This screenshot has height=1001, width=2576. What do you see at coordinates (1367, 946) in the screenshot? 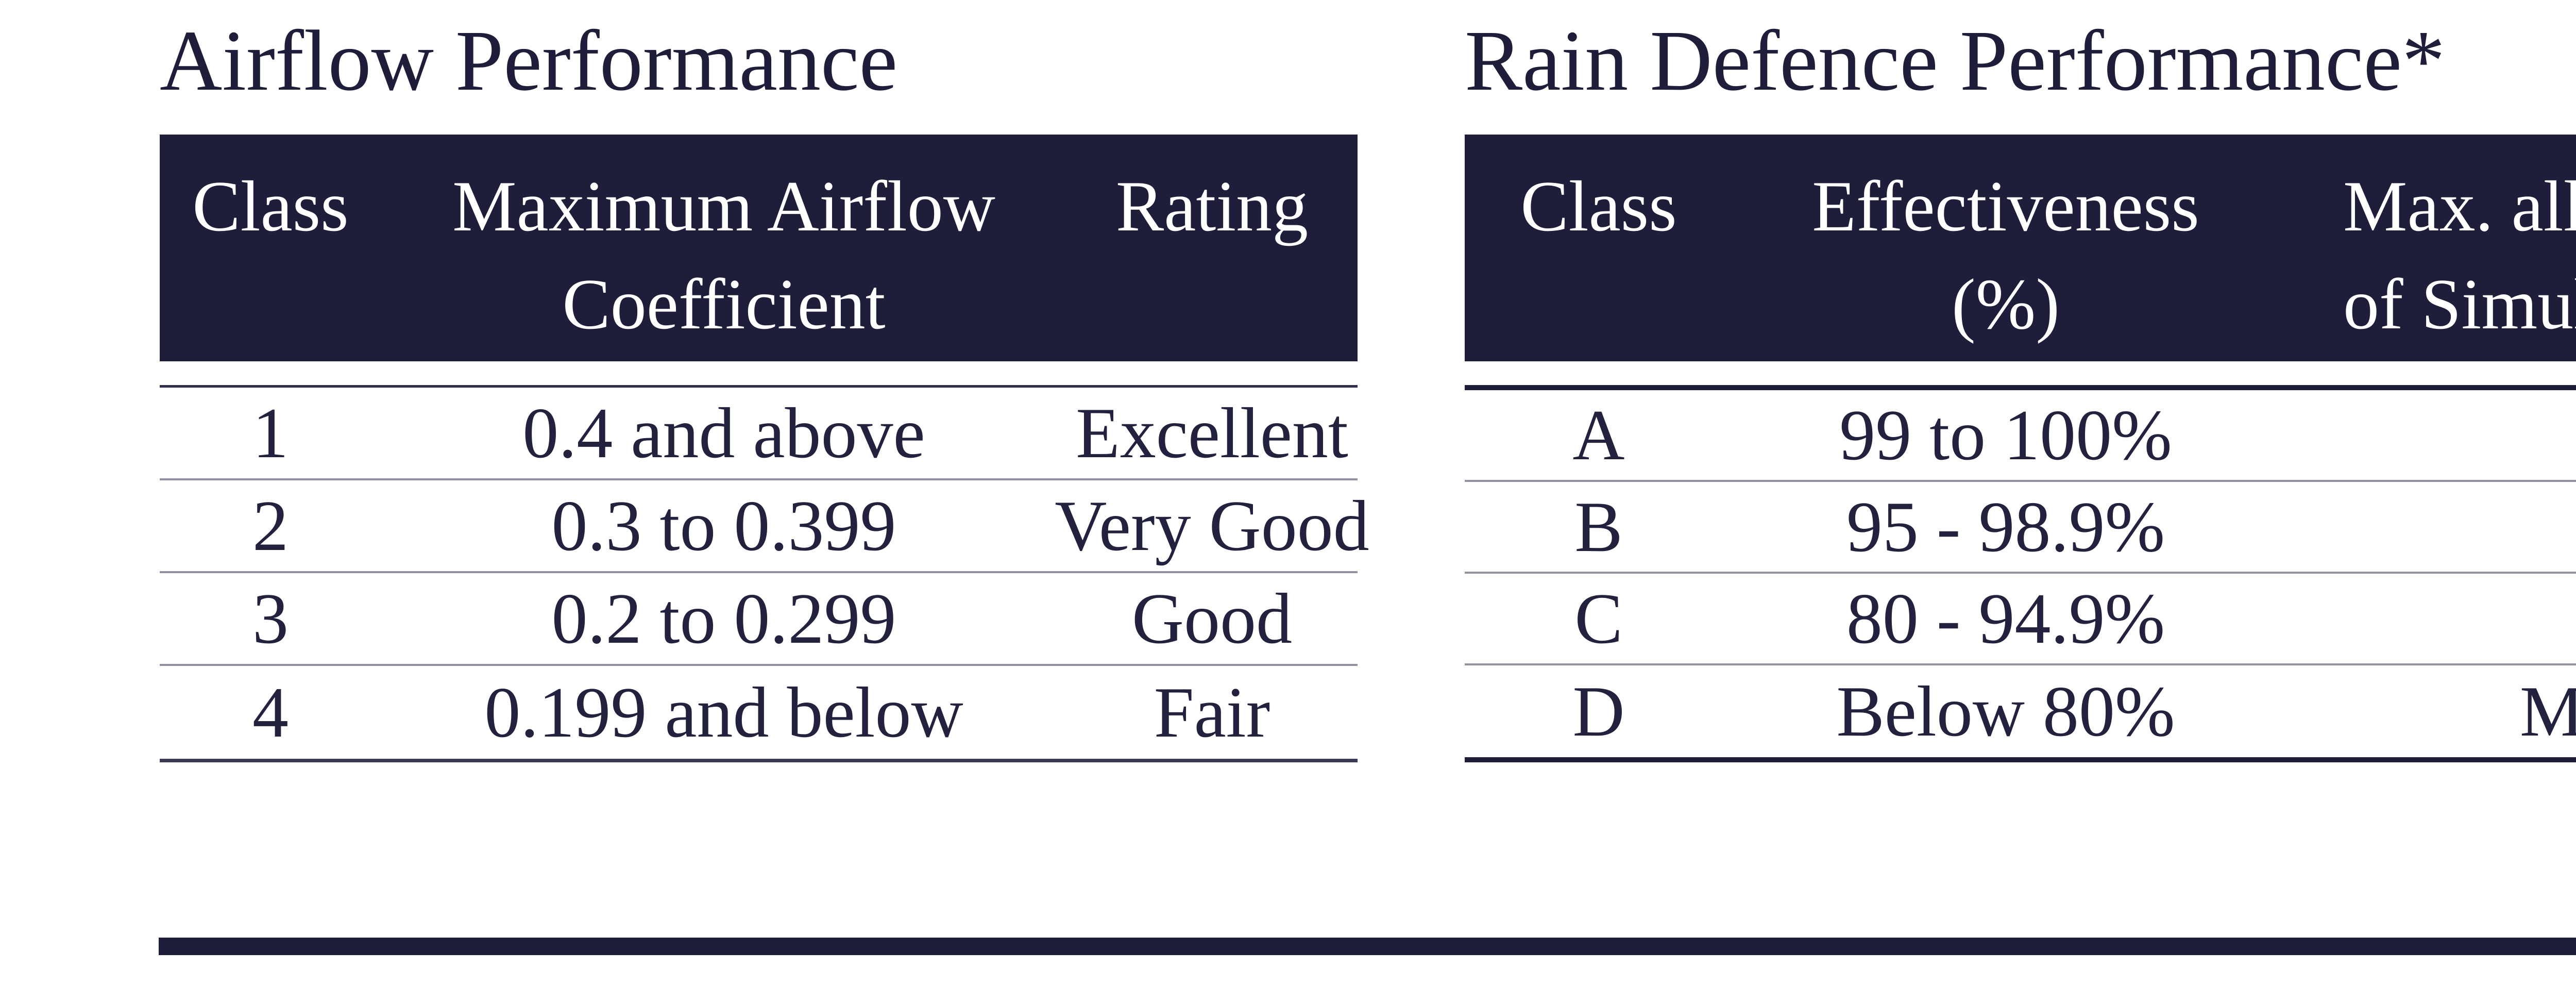
I see `bottom-divider-bar` at bounding box center [1367, 946].